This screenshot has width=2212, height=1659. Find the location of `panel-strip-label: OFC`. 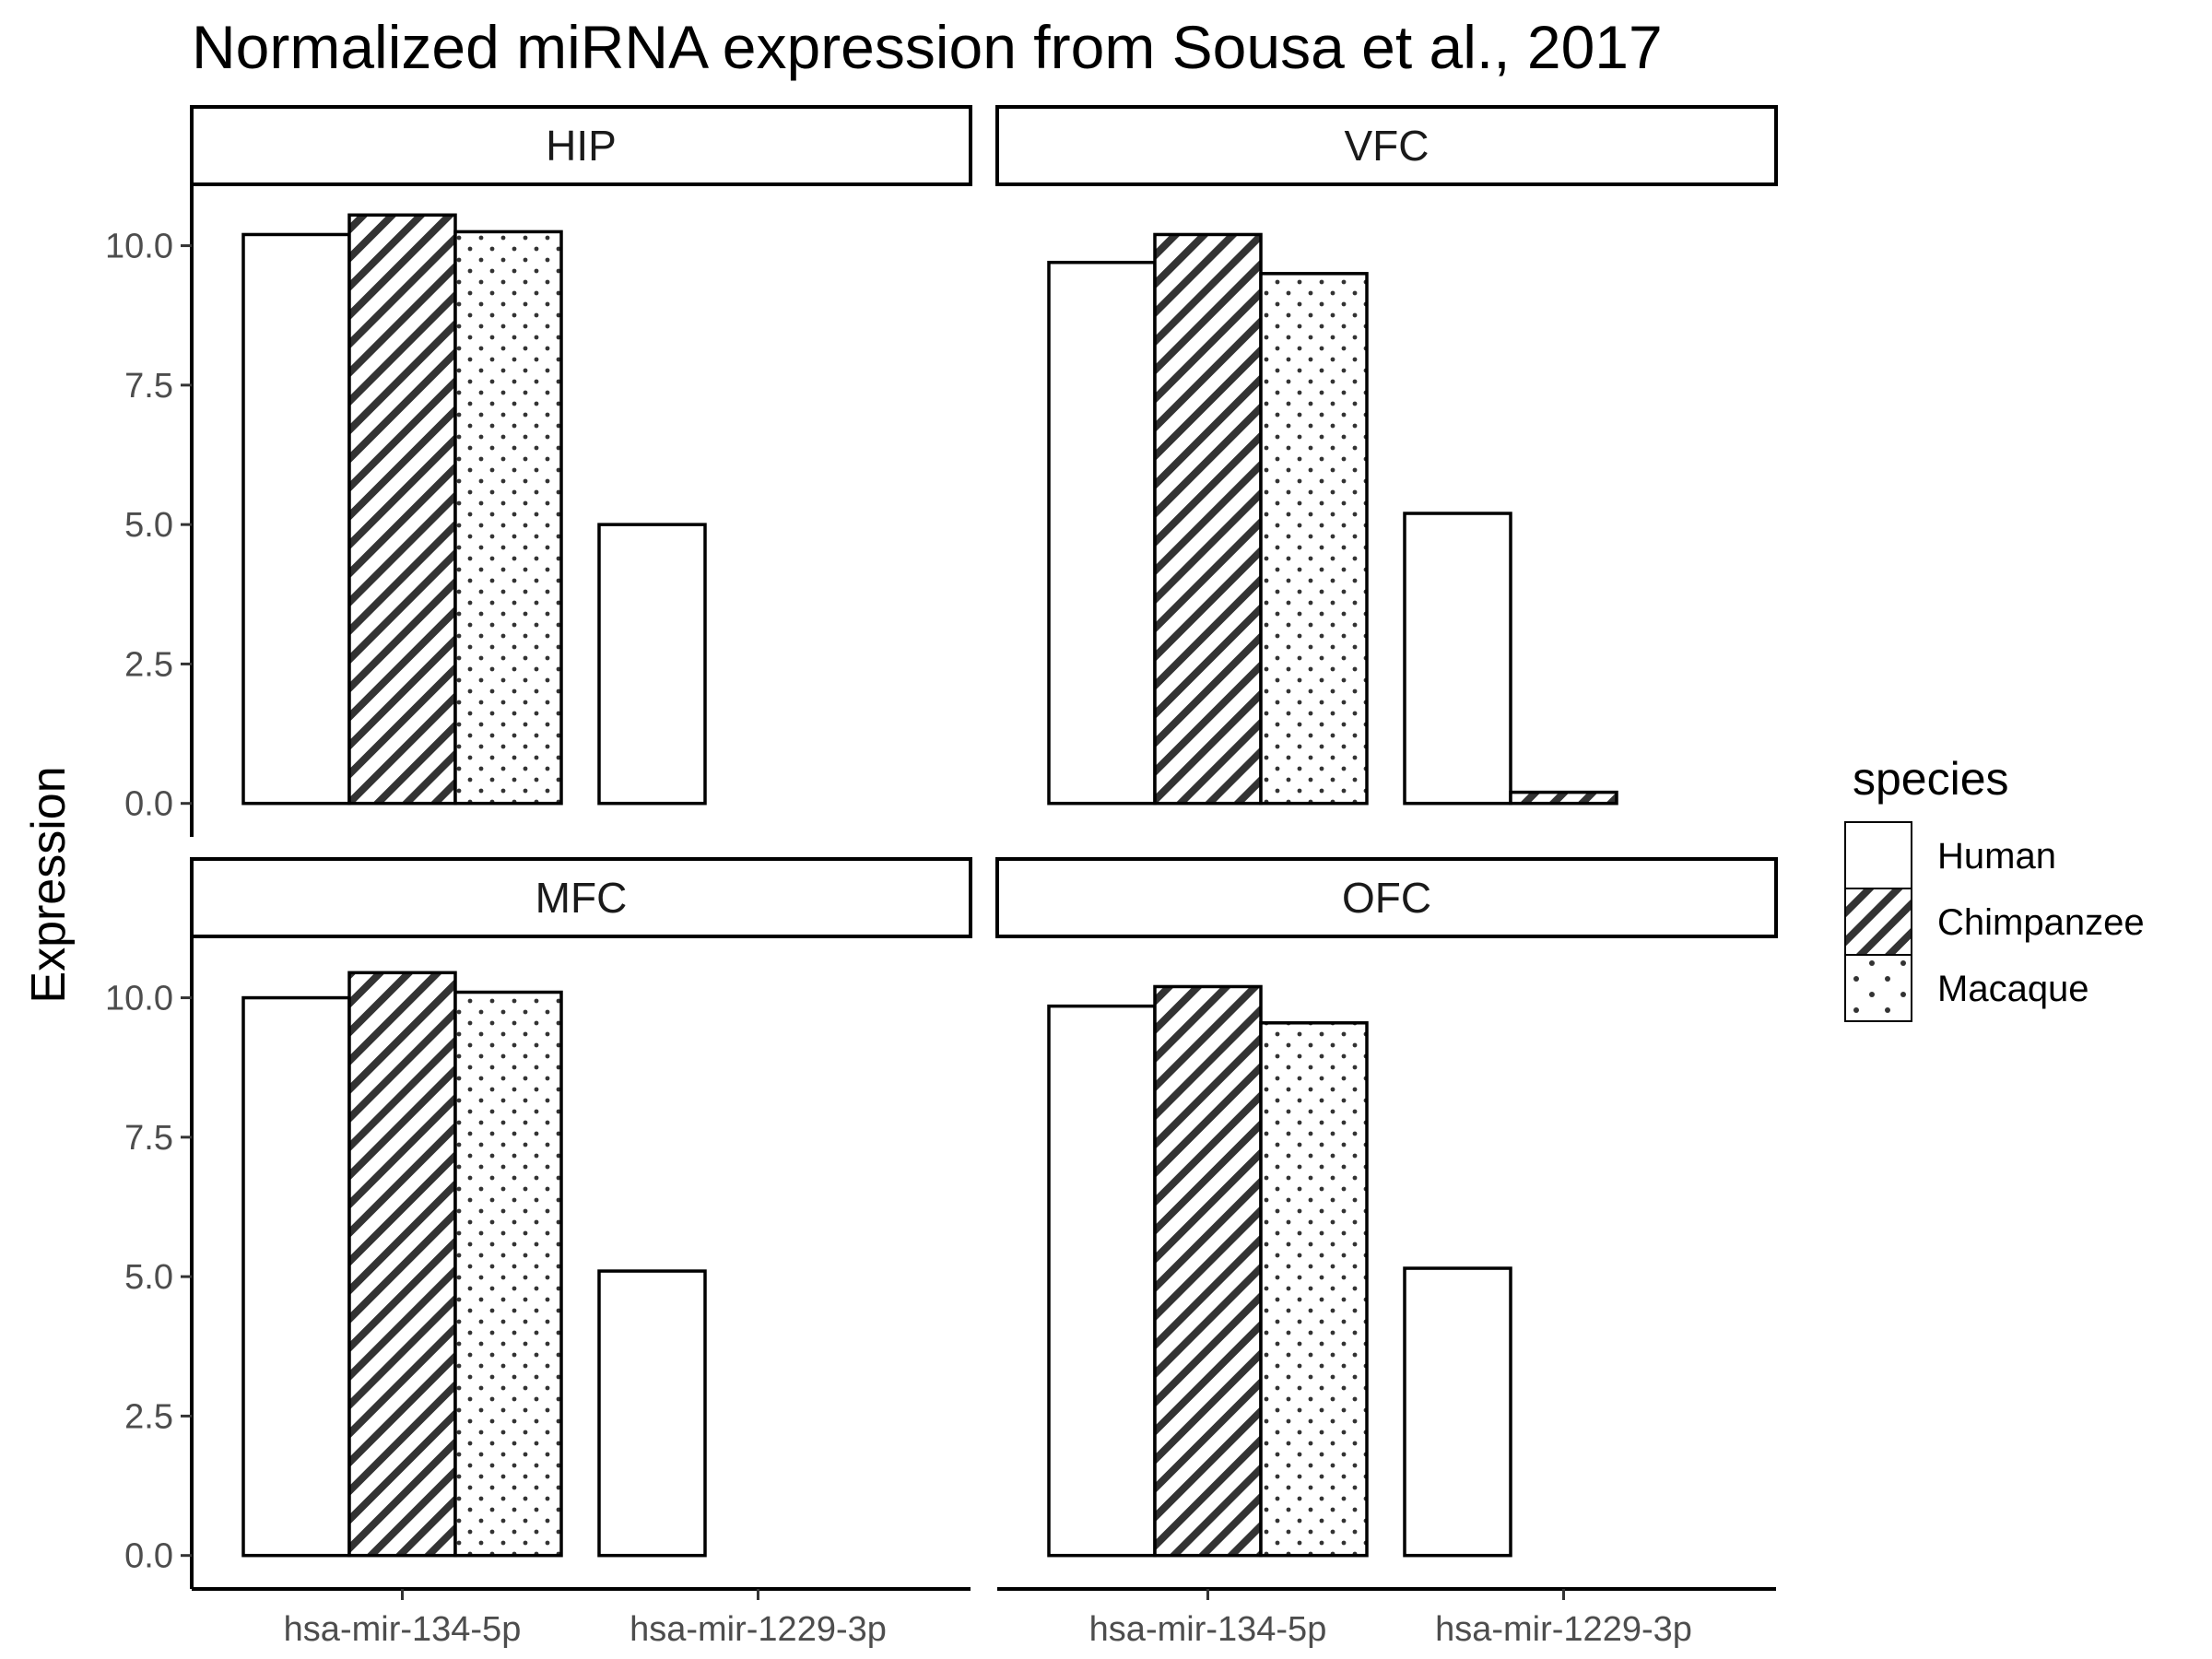

panel-strip-label: OFC is located at coordinates (1386, 898).